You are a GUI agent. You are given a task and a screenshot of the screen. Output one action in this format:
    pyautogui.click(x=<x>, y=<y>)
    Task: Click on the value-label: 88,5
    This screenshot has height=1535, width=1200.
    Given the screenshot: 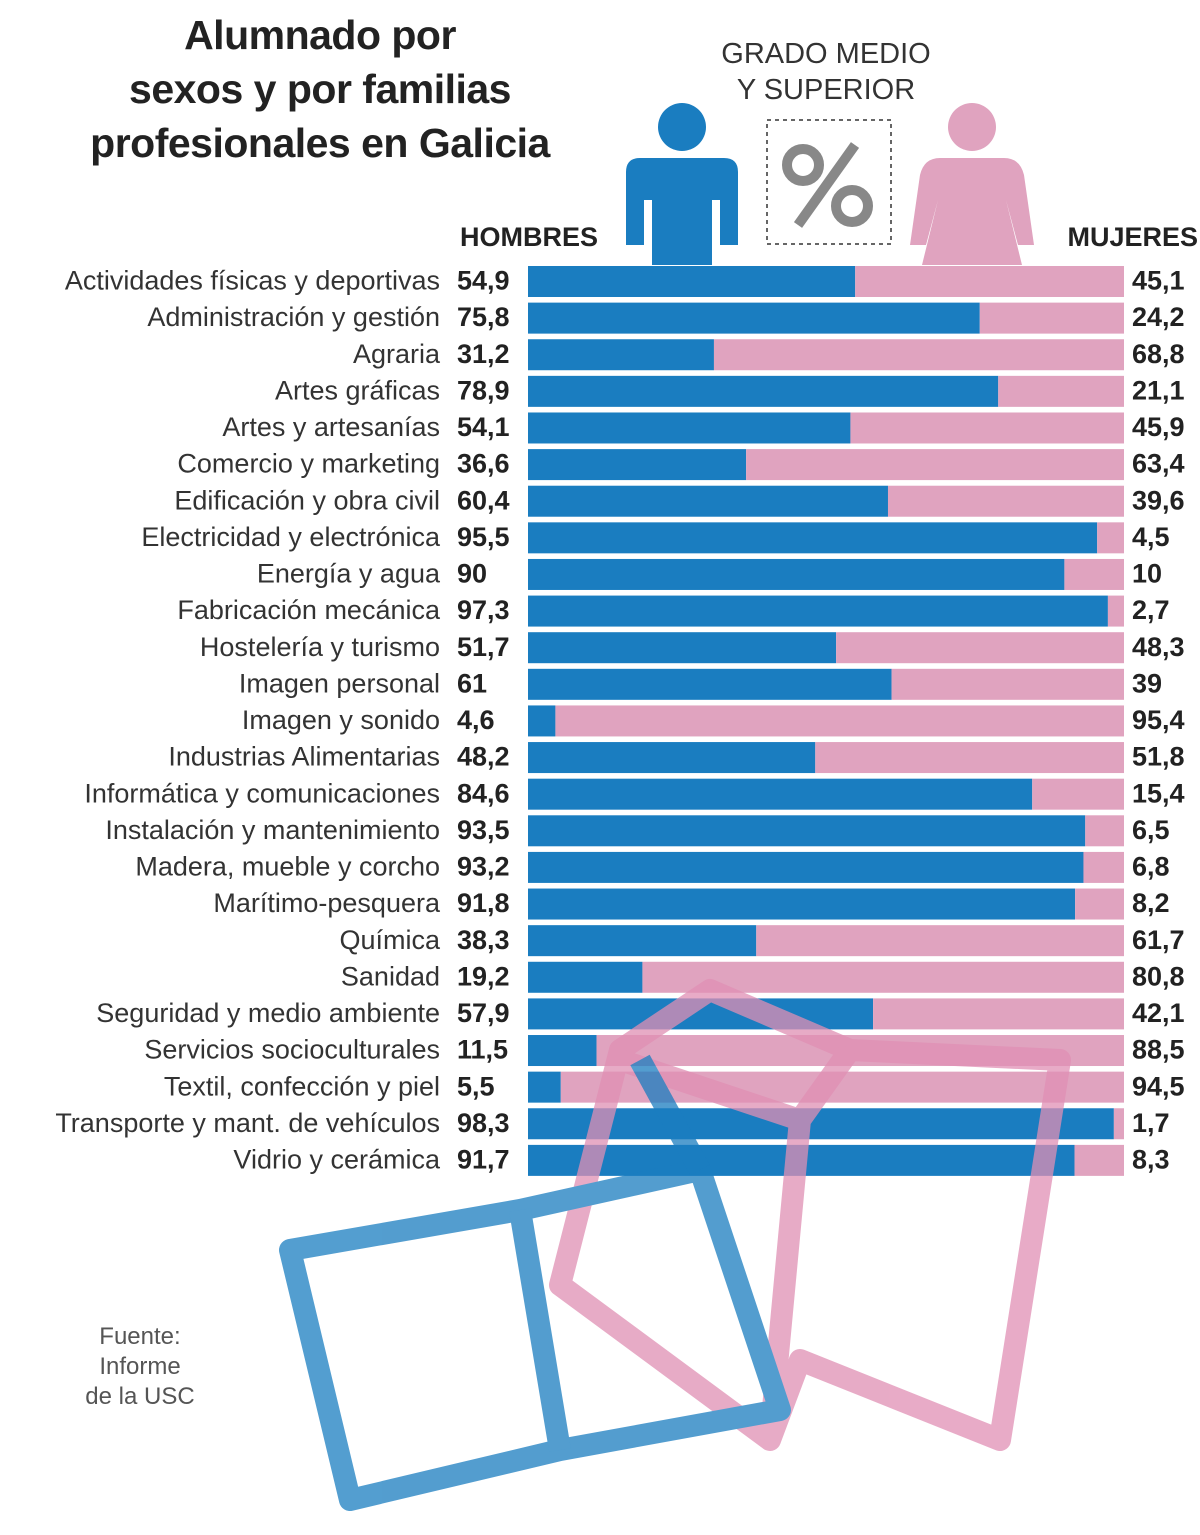 What is the action you would take?
    pyautogui.click(x=1158, y=1050)
    